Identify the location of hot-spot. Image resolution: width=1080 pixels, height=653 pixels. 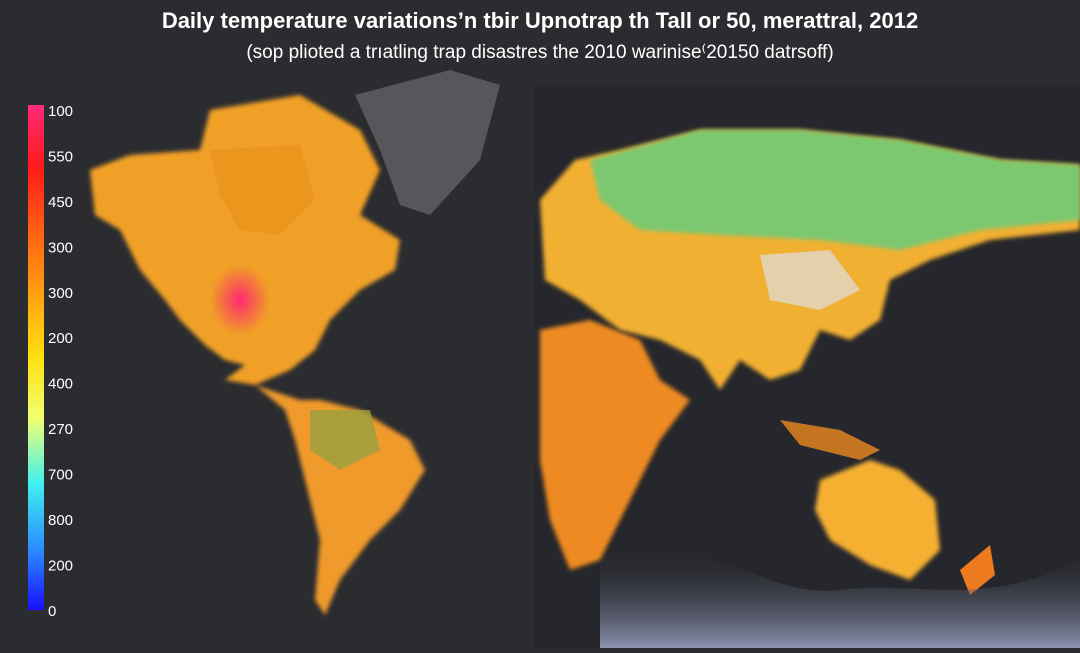
(240, 300).